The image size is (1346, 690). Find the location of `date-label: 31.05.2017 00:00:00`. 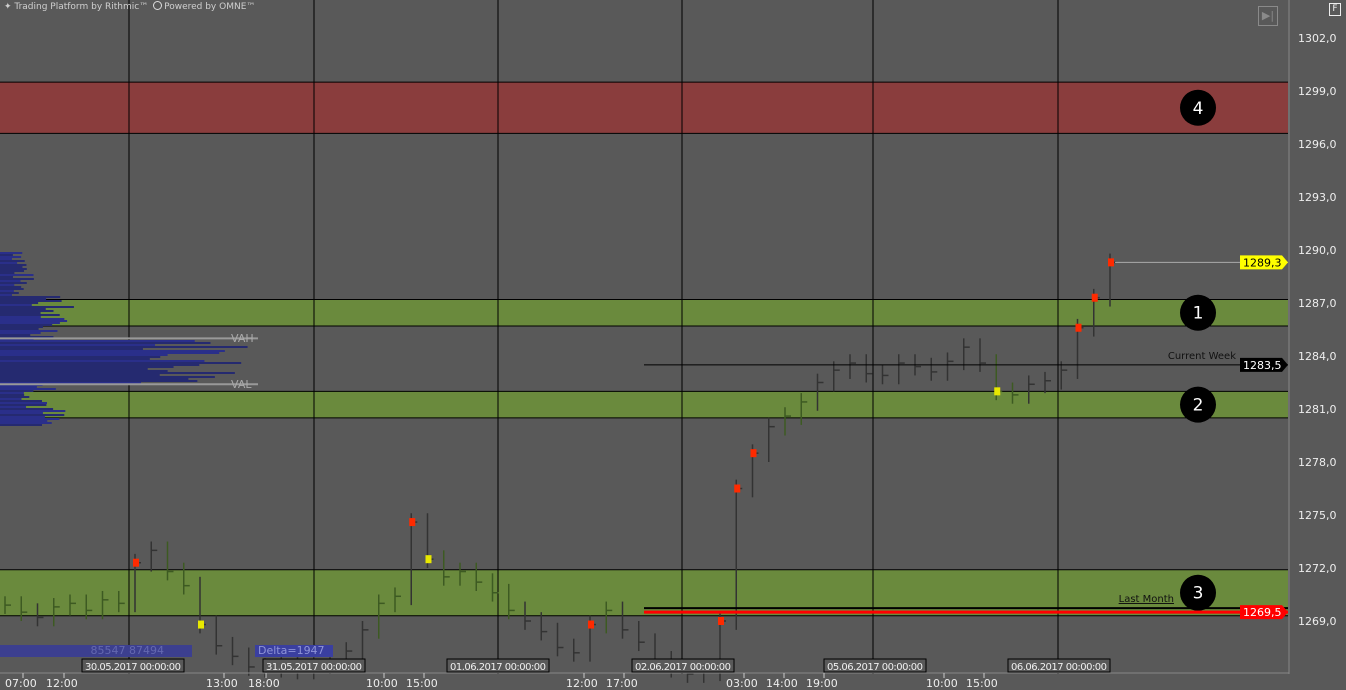

date-label: 31.05.2017 00:00:00 is located at coordinates (314, 667).